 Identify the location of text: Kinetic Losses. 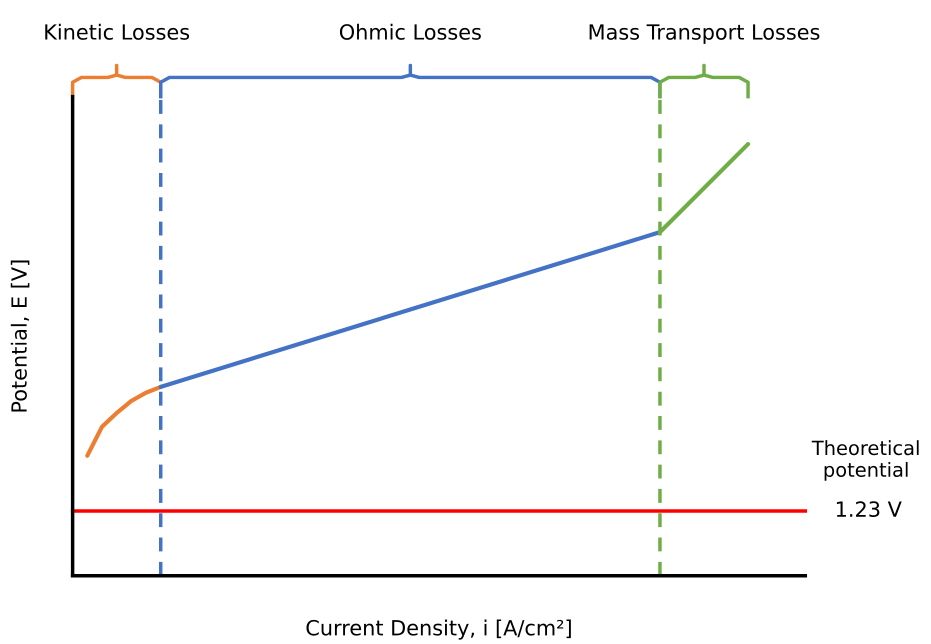
(117, 32).